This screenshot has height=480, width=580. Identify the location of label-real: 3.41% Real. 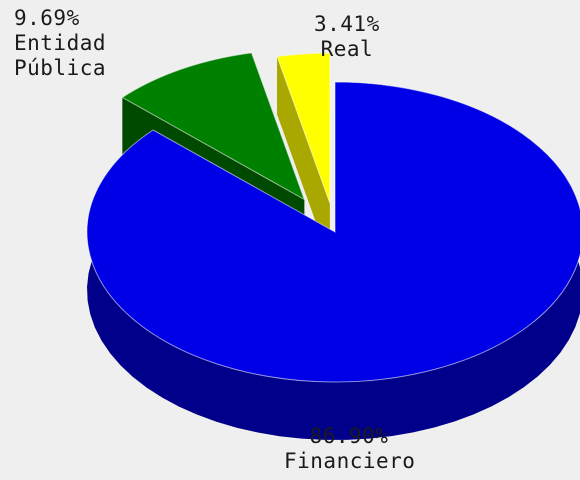
(347, 37).